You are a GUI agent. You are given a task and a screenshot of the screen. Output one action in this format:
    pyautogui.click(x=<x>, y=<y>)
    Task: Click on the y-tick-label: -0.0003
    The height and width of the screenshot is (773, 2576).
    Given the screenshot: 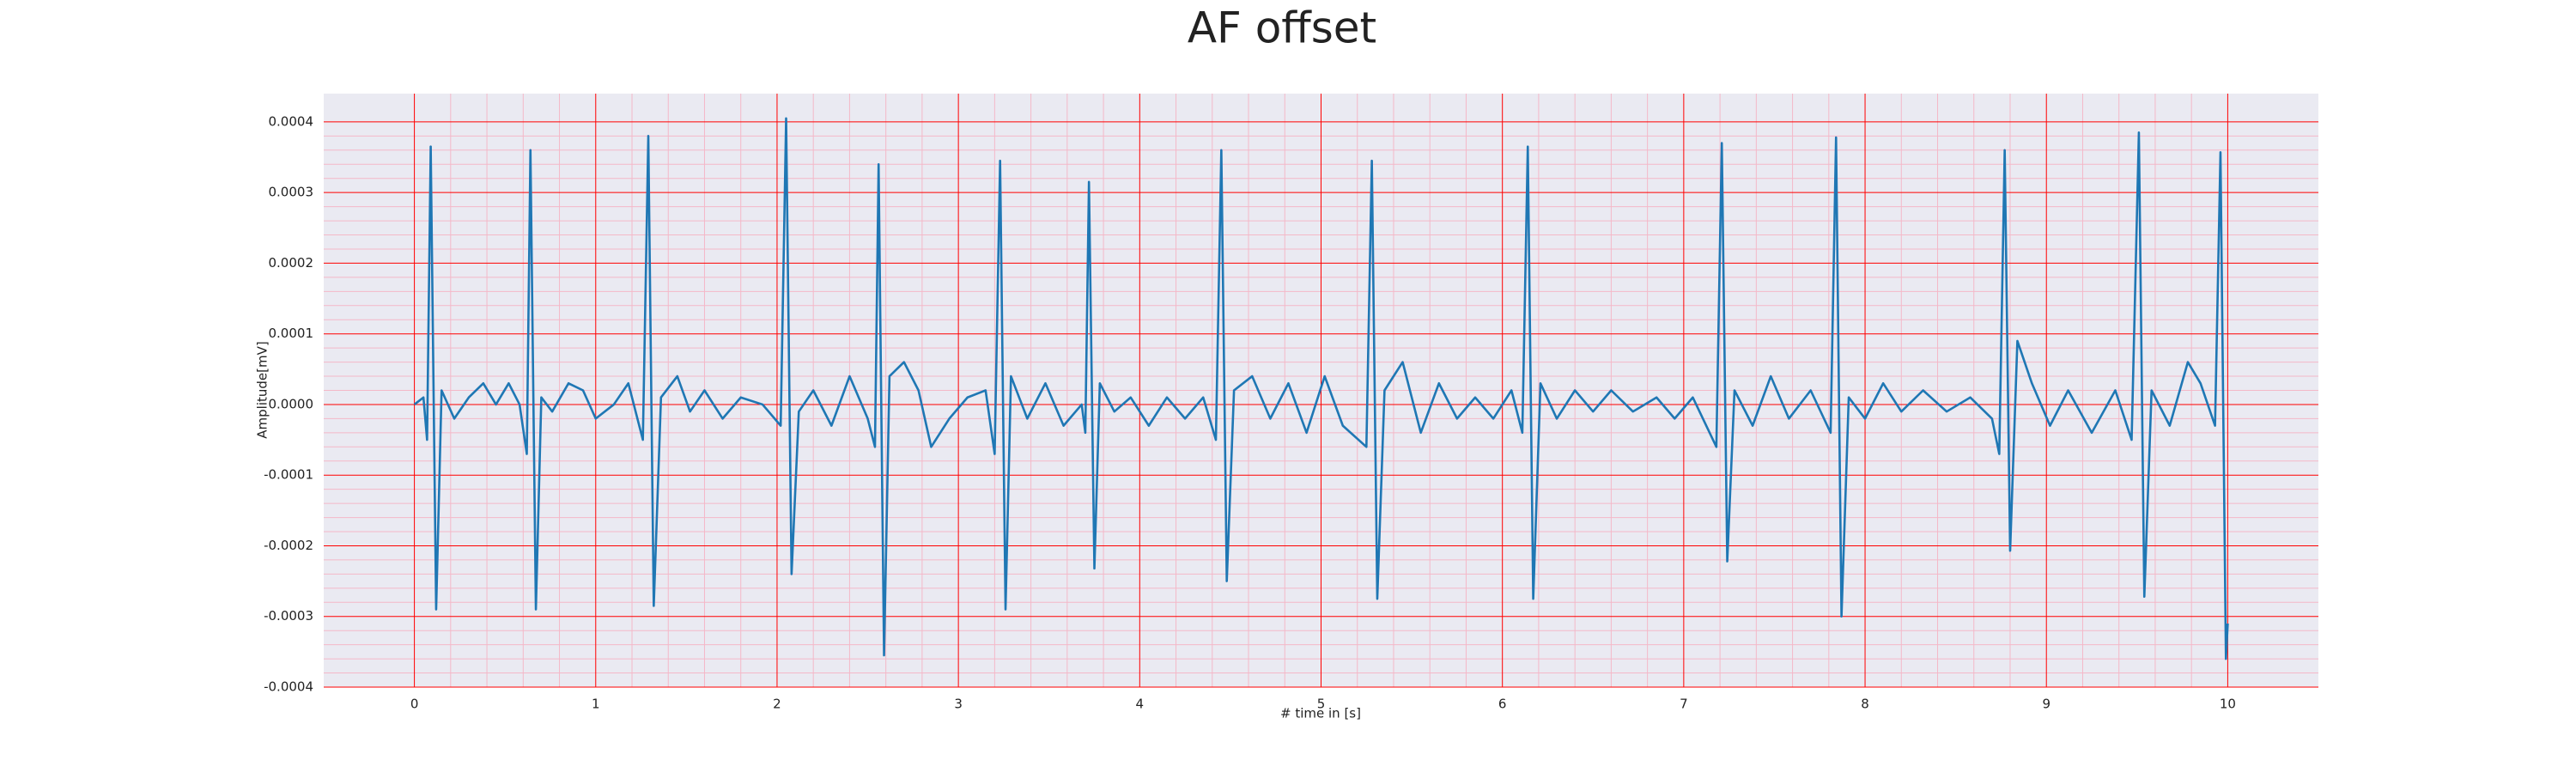 What is the action you would take?
    pyautogui.click(x=289, y=616)
    